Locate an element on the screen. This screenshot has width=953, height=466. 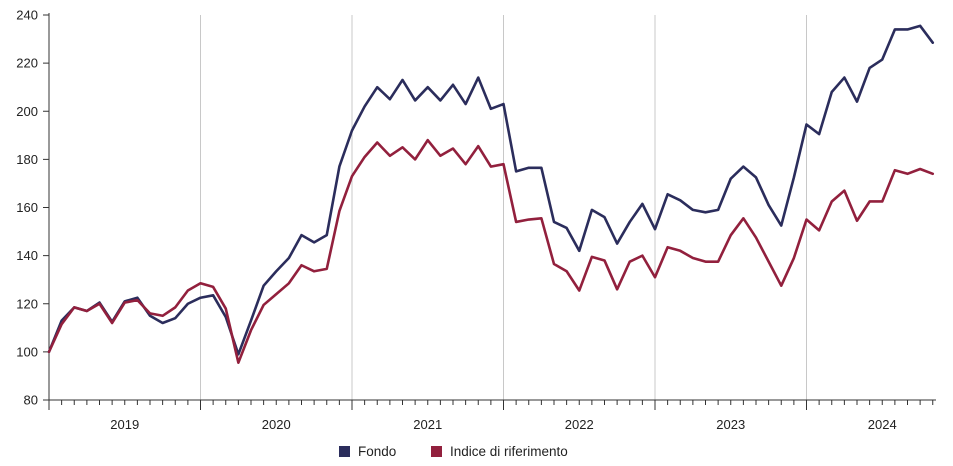
x-tick-label-2023: 2023 is located at coordinates (730, 424).